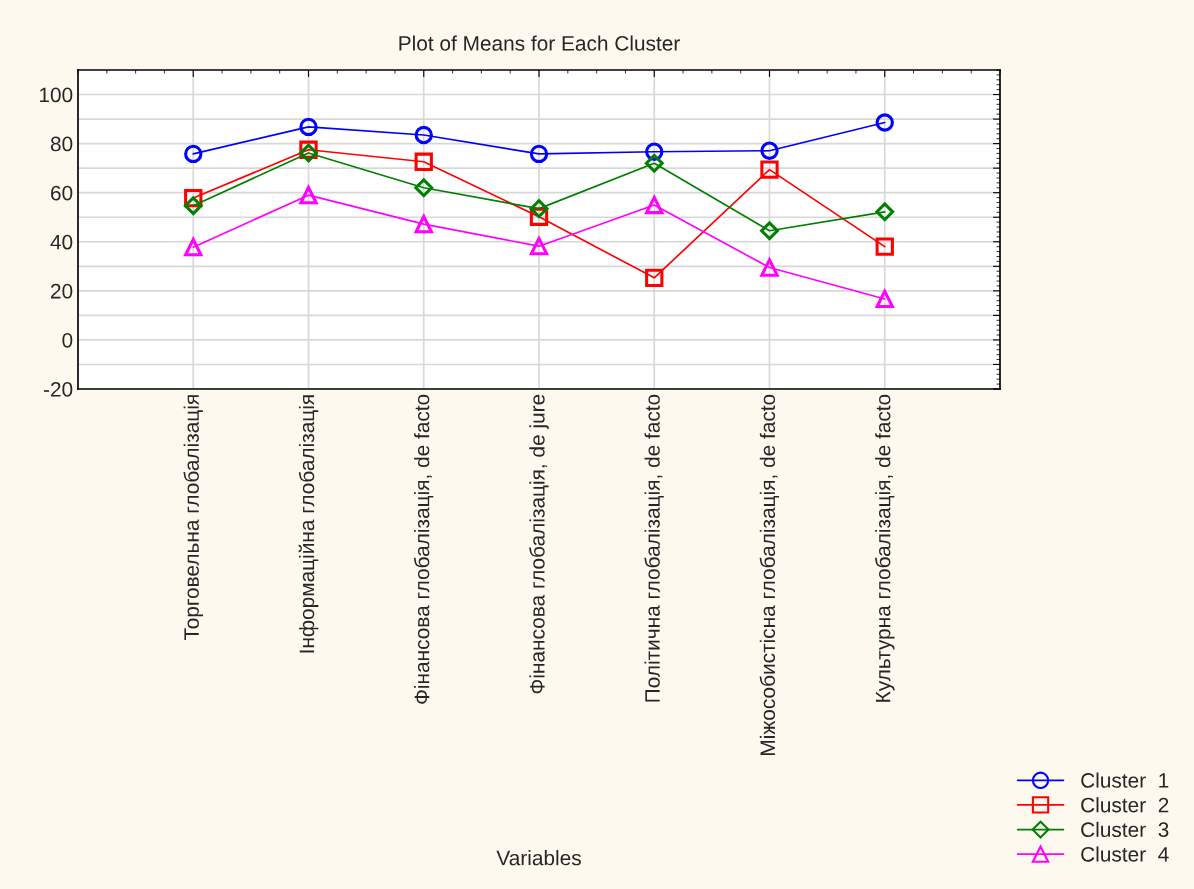 The height and width of the screenshot is (889, 1194). I want to click on legend-label: Cluster 2, so click(1125, 805).